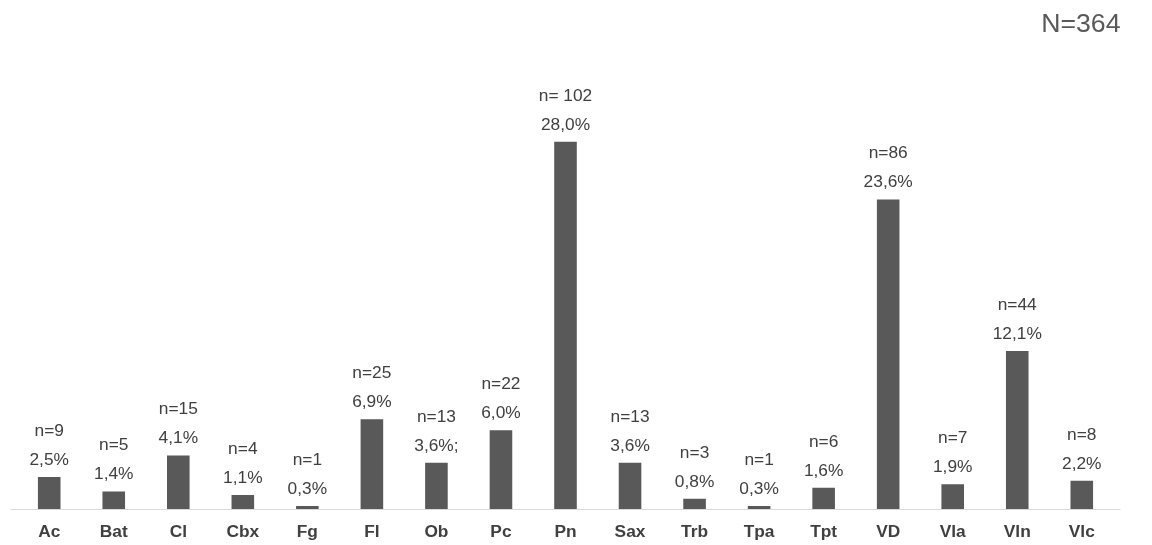 This screenshot has height=545, width=1152. What do you see at coordinates (307, 530) in the screenshot?
I see `x-tick-label: Fg` at bounding box center [307, 530].